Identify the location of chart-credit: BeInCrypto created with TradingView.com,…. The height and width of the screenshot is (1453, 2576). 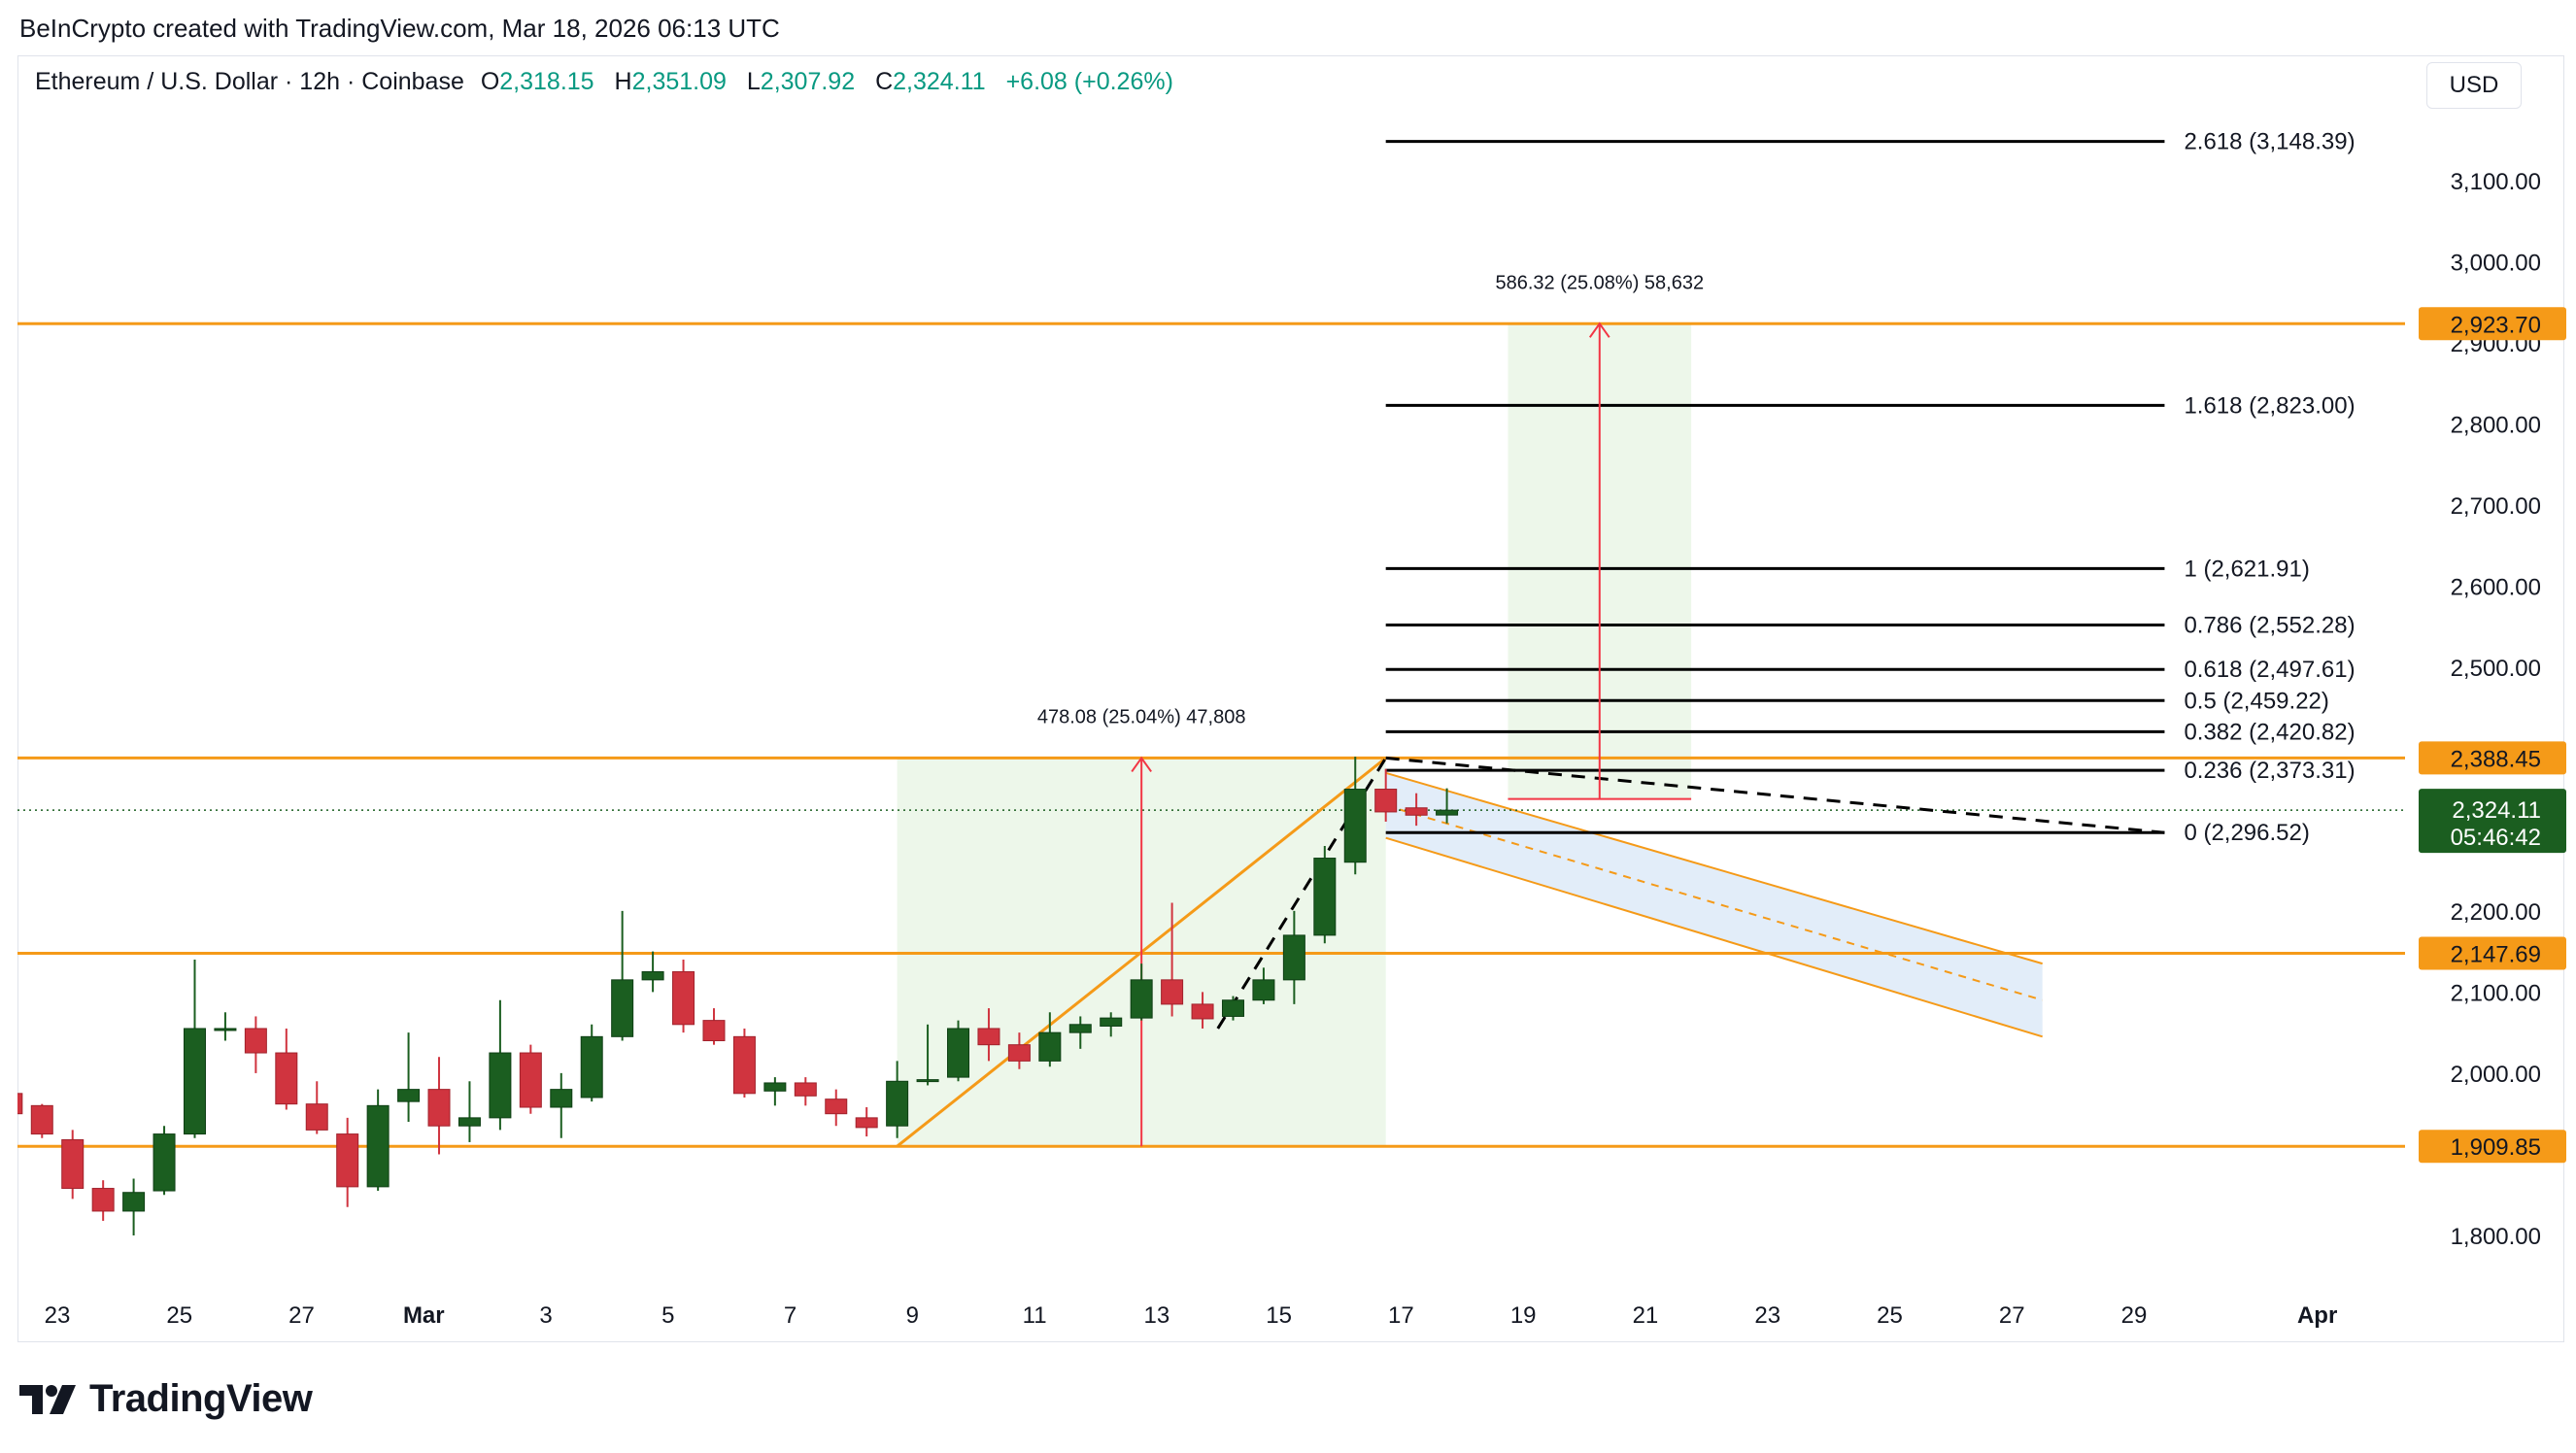
(399, 29).